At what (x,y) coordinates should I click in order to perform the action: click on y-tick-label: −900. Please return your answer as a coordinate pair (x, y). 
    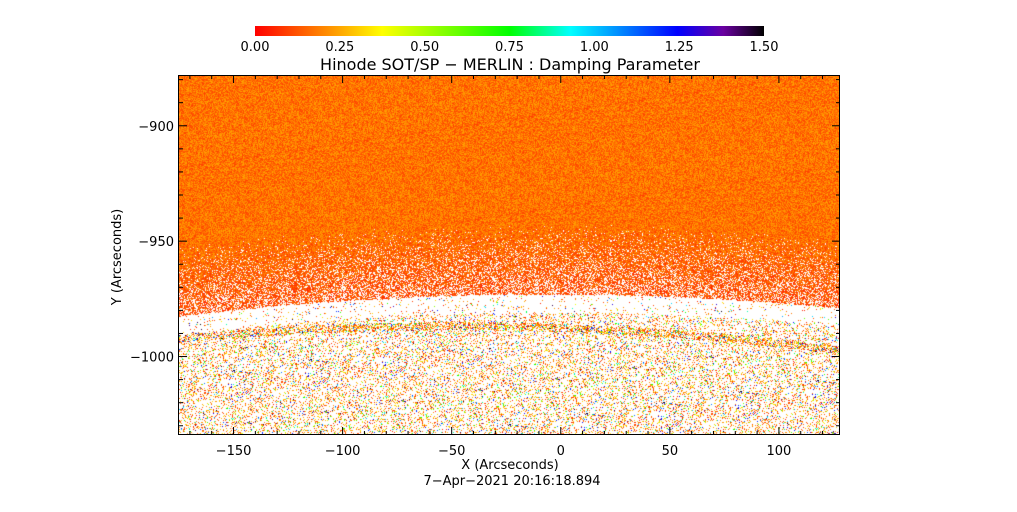
    Looking at the image, I should click on (156, 127).